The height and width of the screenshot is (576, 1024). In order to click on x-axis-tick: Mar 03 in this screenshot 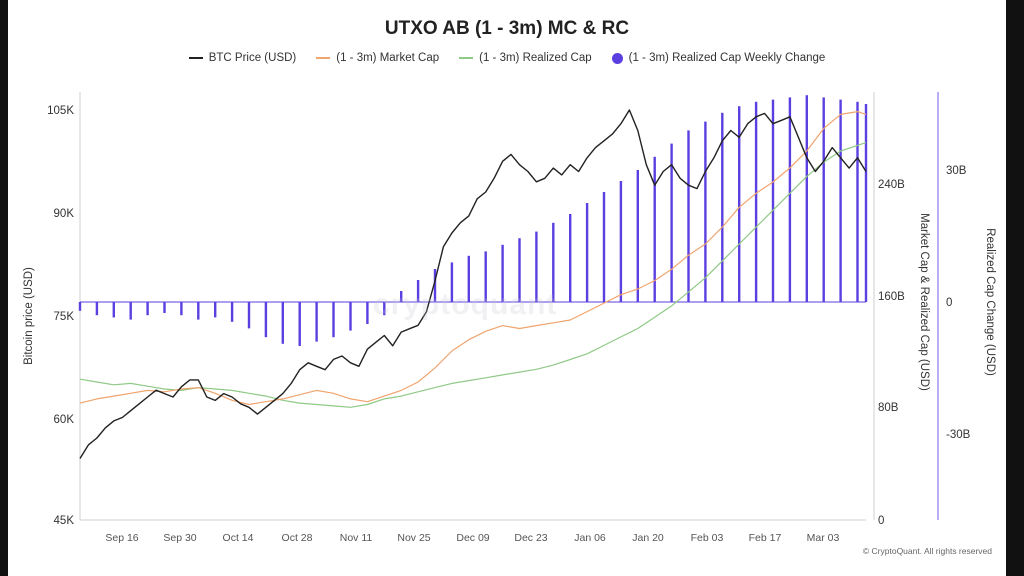, I will do `click(823, 538)`.